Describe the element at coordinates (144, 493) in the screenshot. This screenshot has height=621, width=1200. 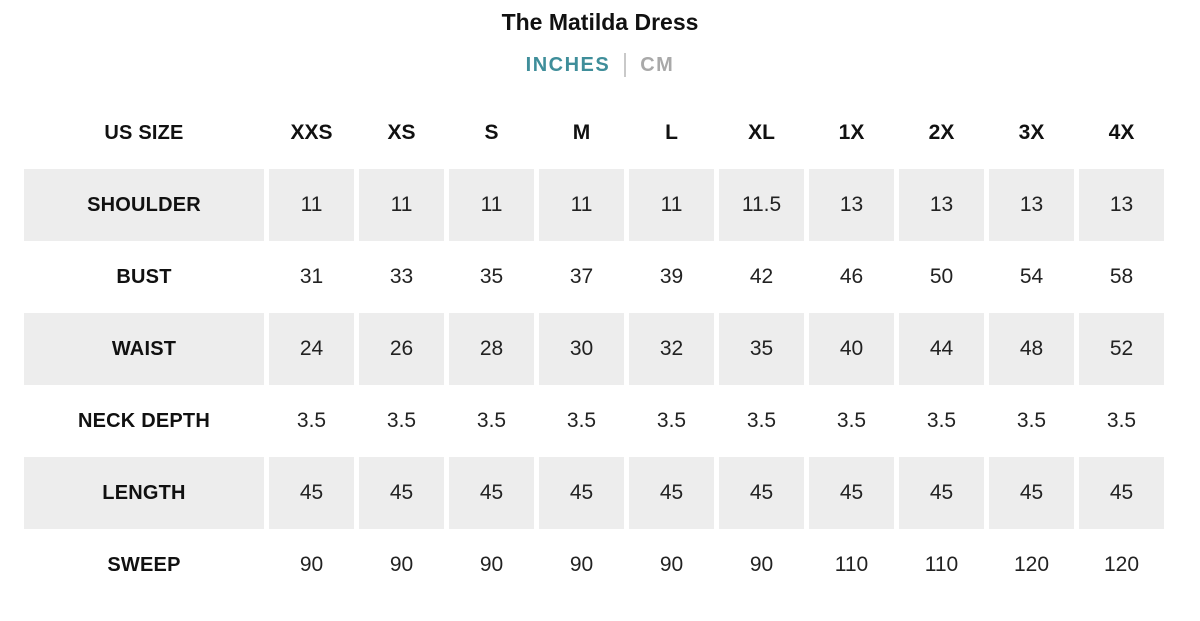
I see `row-label-length: LENGTH` at that location.